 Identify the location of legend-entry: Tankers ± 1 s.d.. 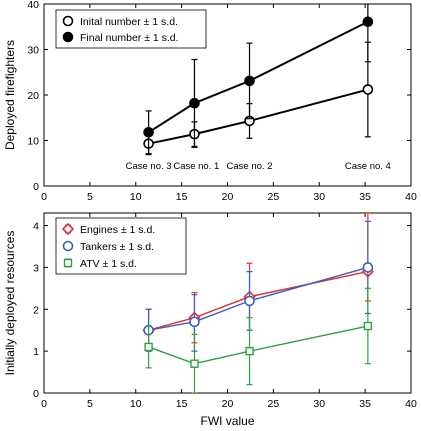
(117, 247).